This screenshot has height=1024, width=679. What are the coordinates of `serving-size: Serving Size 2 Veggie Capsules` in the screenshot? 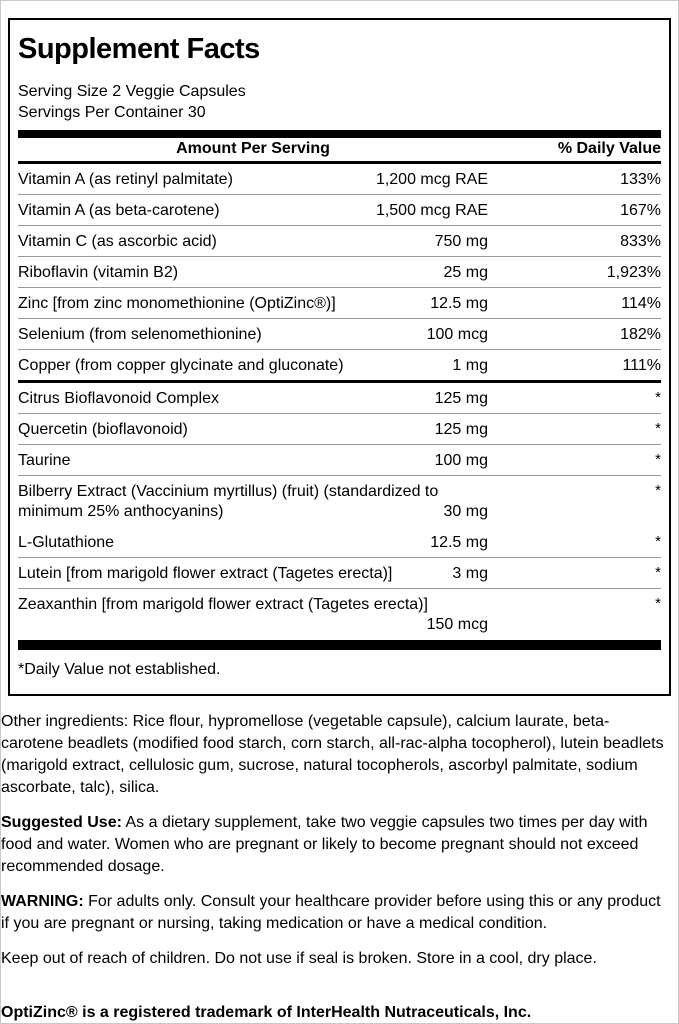 It's located at (132, 91).